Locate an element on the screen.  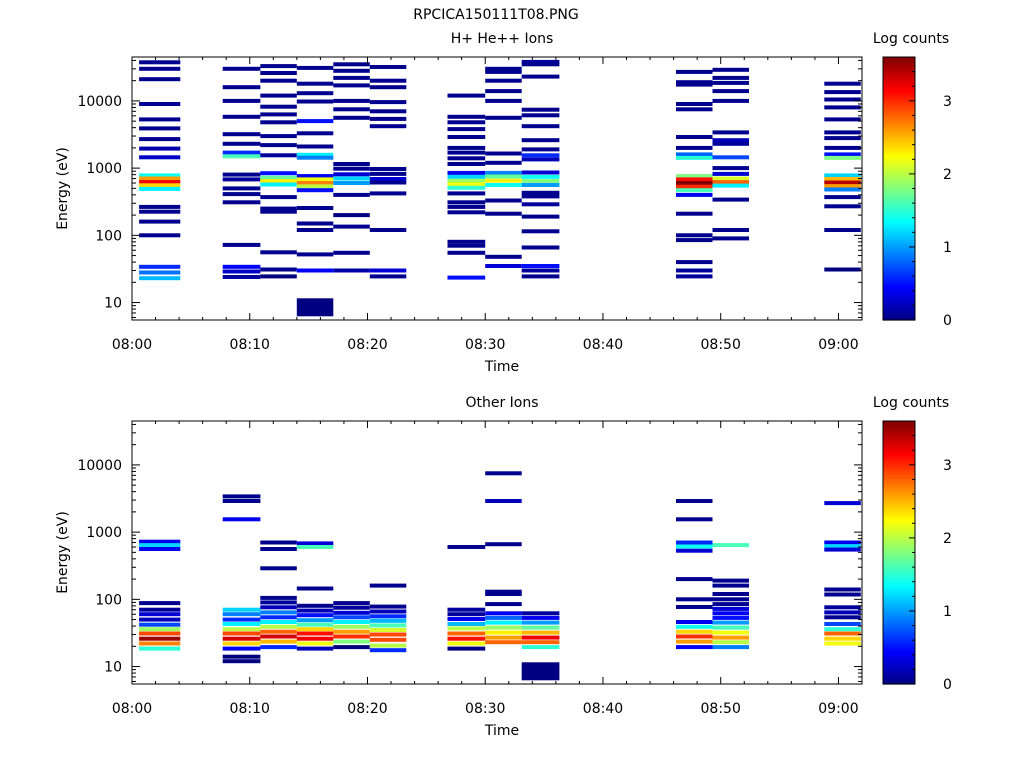
x-tick-label: 08:00 is located at coordinates (132, 709).